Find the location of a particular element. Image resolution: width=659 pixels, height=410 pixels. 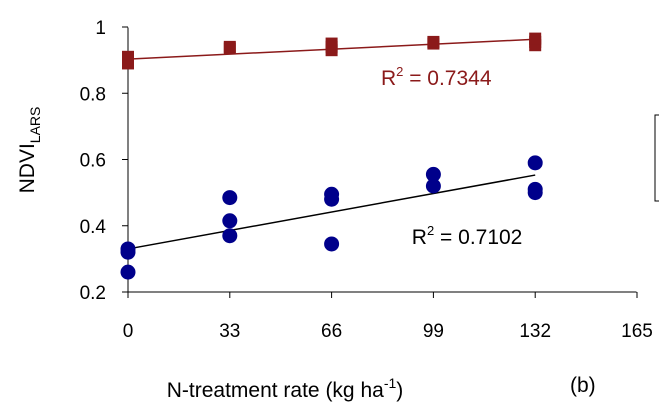

legend-box is located at coordinates (656, 158).